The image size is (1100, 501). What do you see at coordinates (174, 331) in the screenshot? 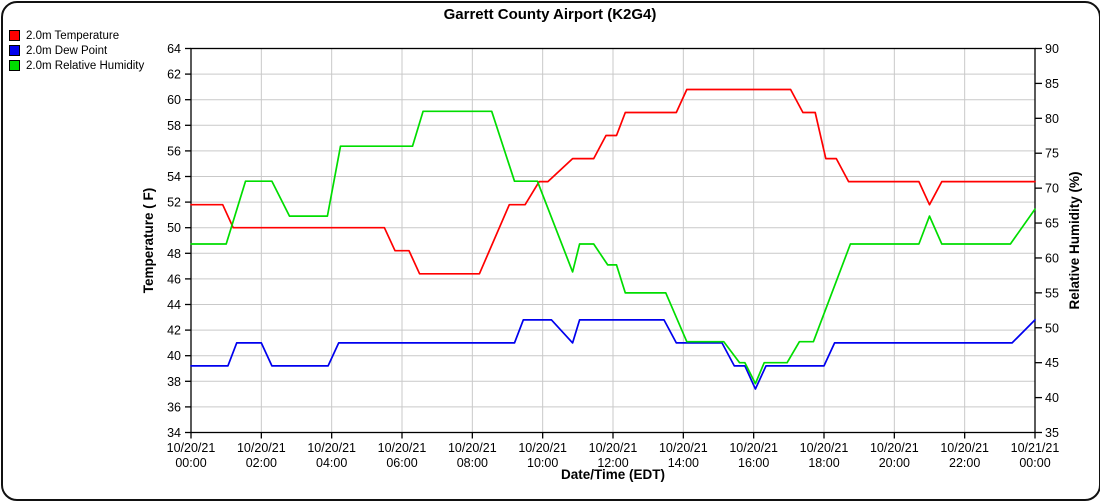
I see `svg-text: 42` at bounding box center [174, 331].